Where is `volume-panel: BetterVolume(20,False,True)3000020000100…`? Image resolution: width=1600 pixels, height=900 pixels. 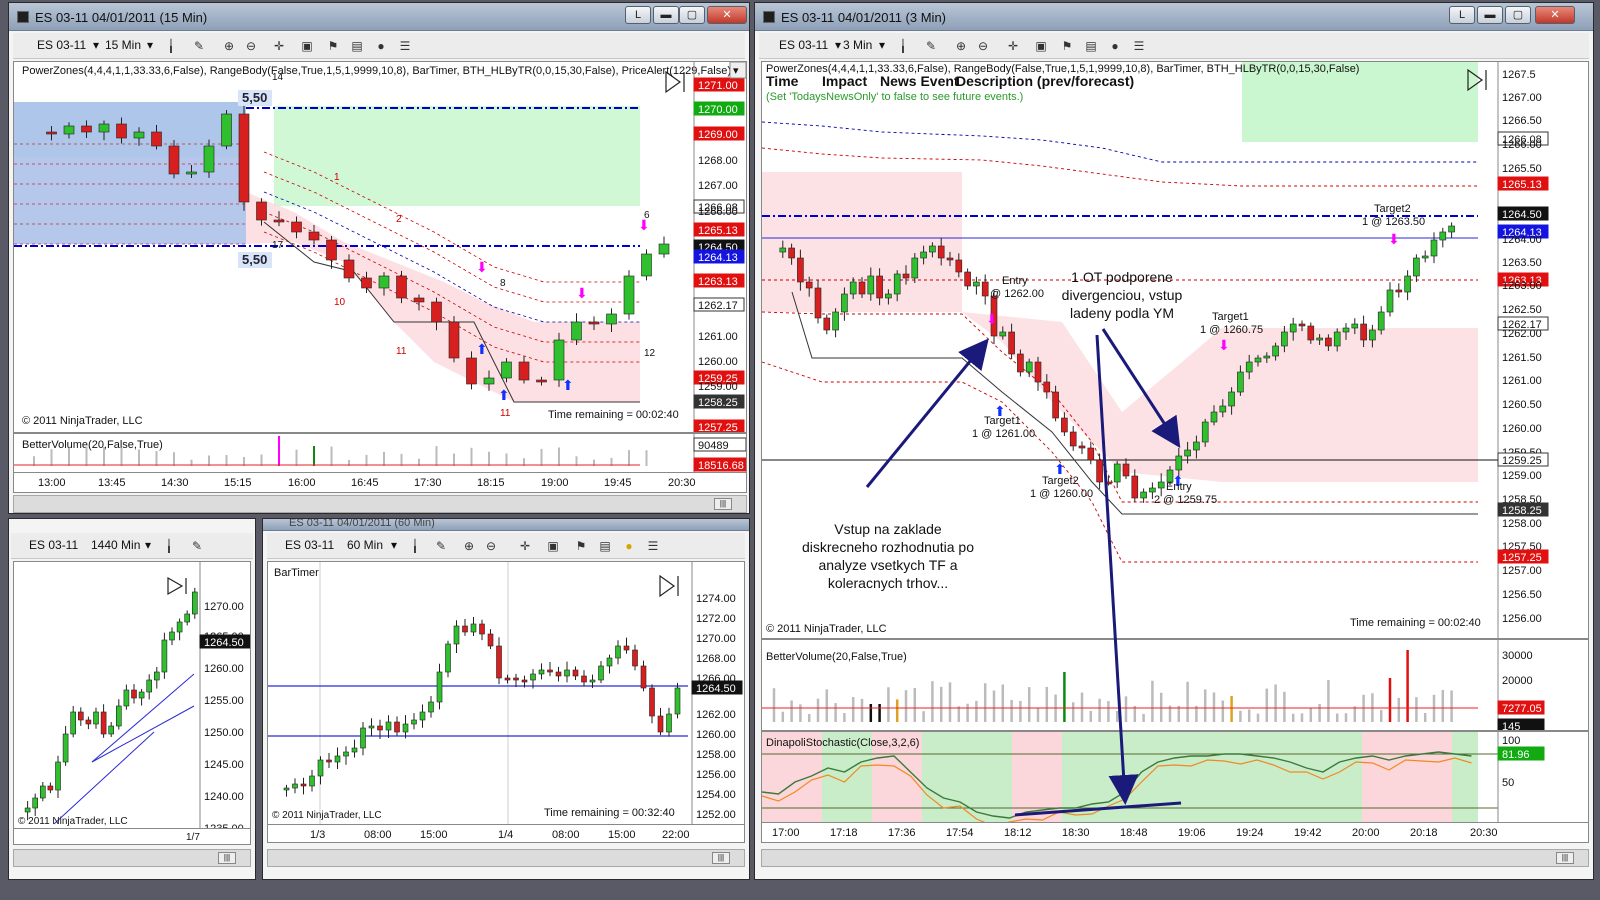 volume-panel: BetterVolume(20,False,True)3000020000100… is located at coordinates (1175, 686).